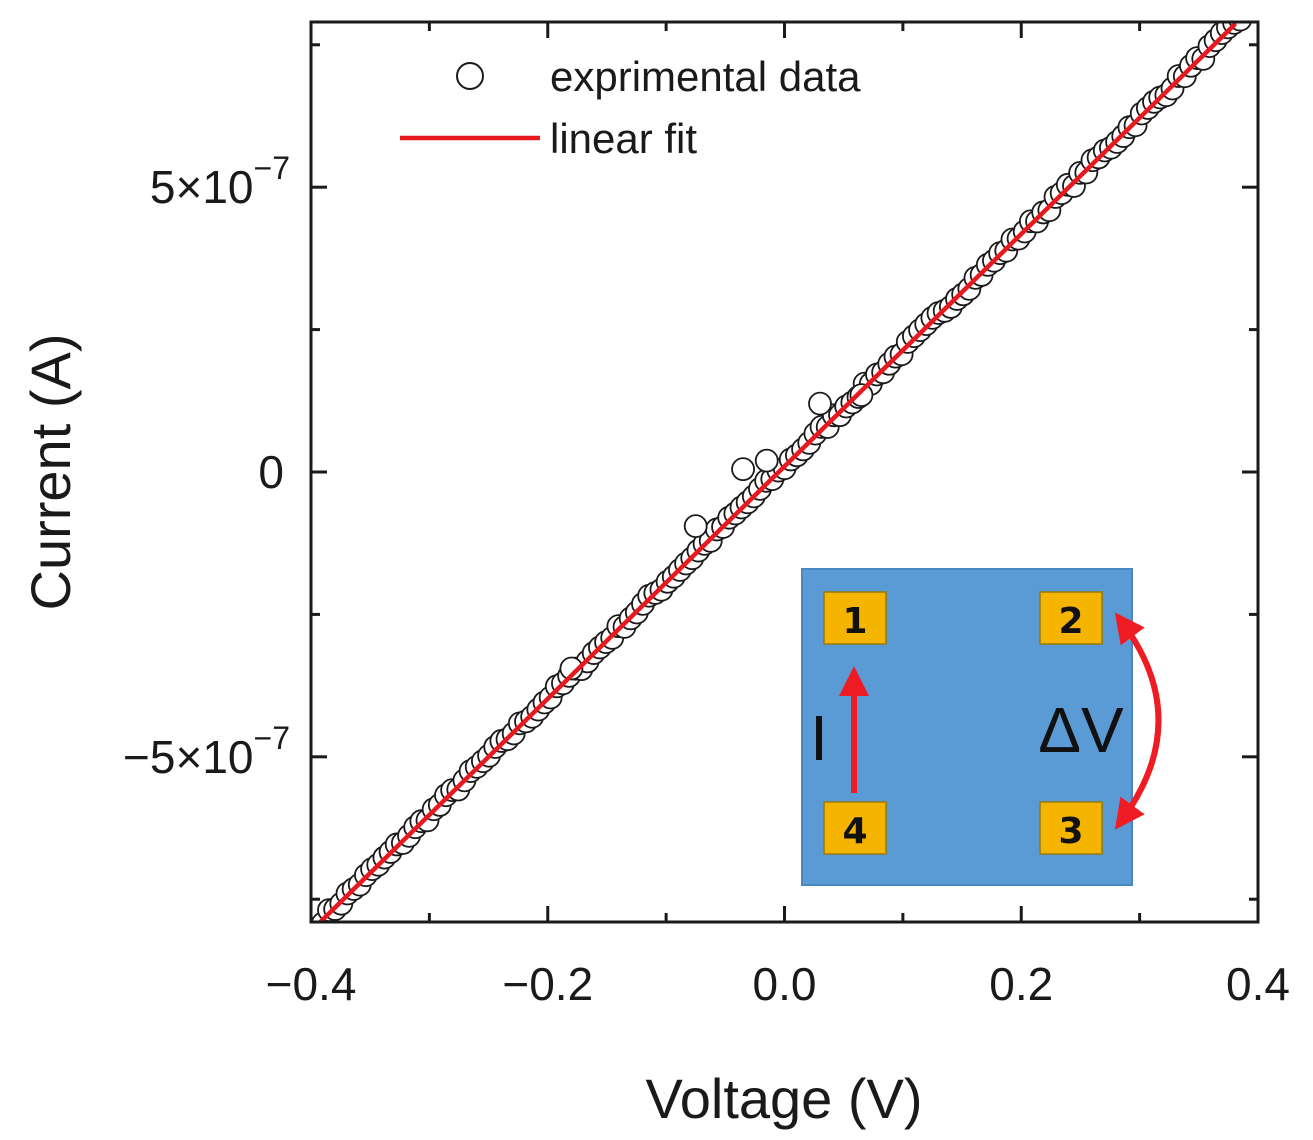 The width and height of the screenshot is (1313, 1140). I want to click on y-tick-label: 0, so click(271, 472).